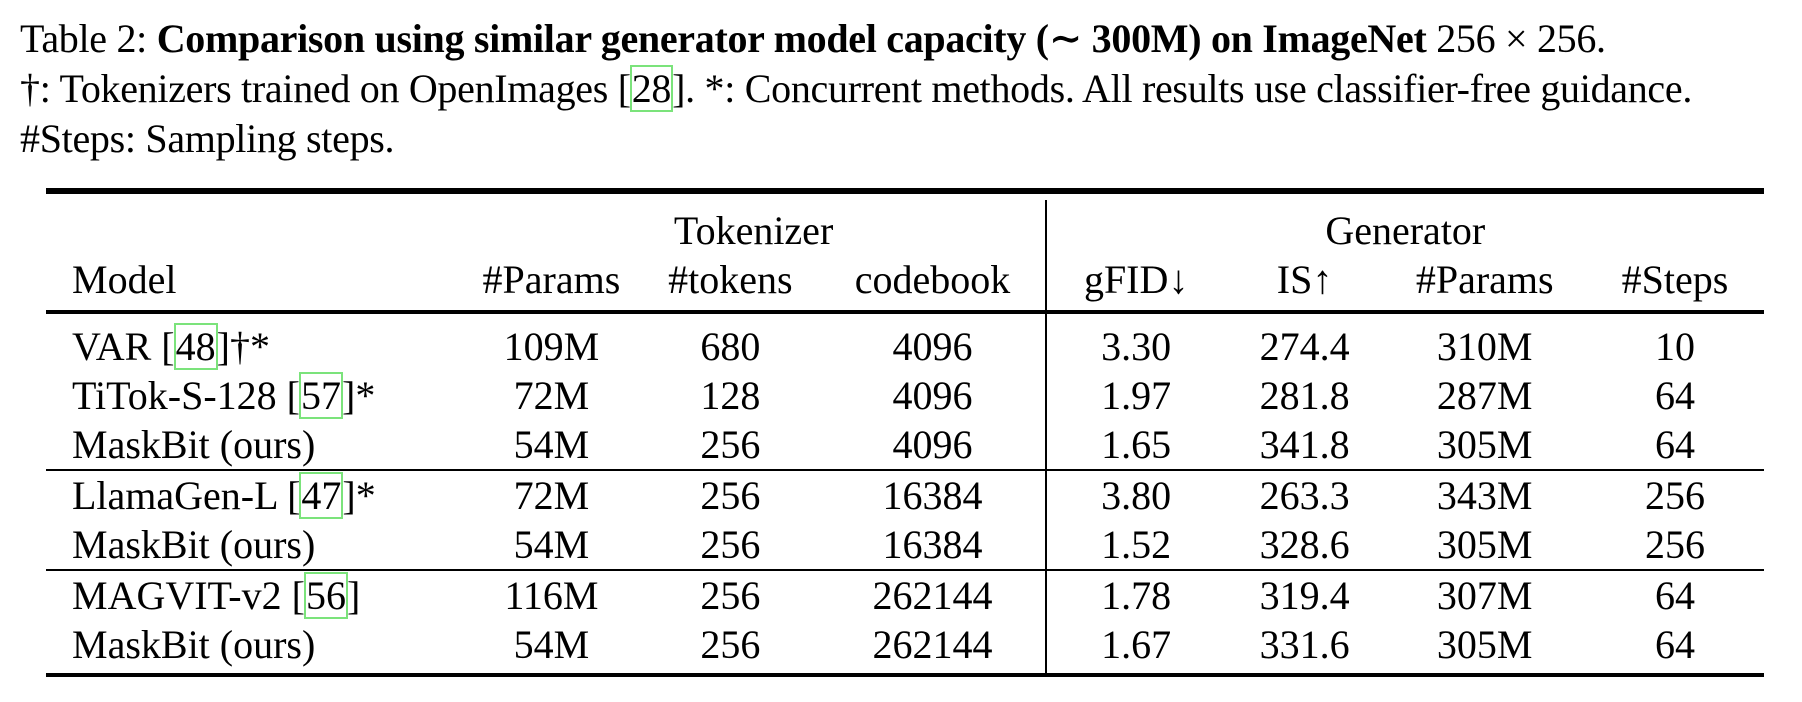 The height and width of the screenshot is (702, 1802). I want to click on citation-link: 28, so click(651, 88).